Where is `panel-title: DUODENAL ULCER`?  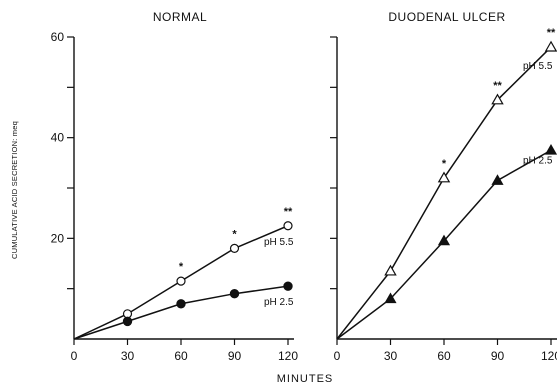 panel-title: DUODENAL ULCER is located at coordinates (446, 17).